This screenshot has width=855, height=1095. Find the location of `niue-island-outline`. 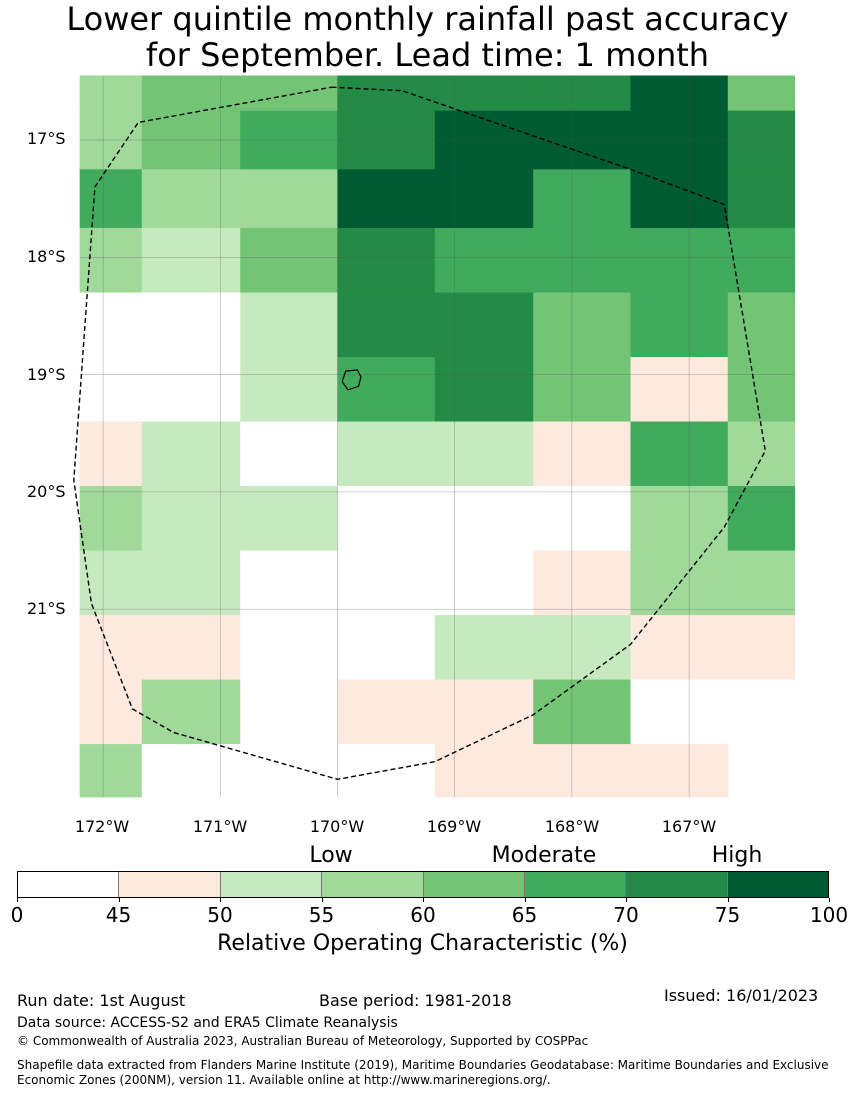

niue-island-outline is located at coordinates (351, 380).